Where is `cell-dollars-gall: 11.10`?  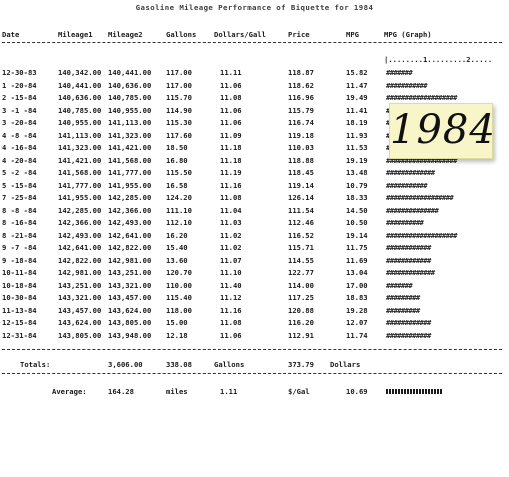
cell-dollars-gall: 11.10 is located at coordinates (231, 272).